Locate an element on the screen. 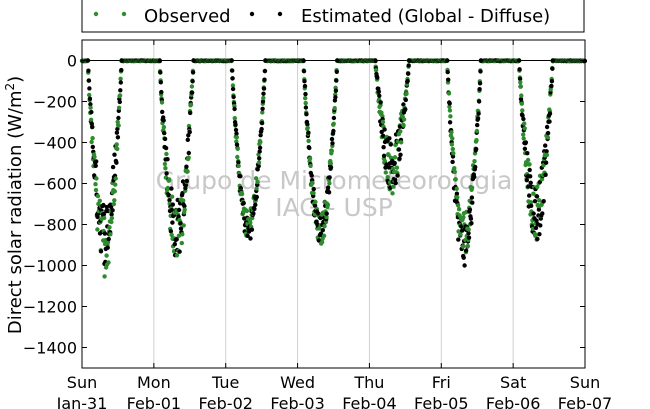  x-tick-label-date-6: Feb-06 is located at coordinates (513, 401).